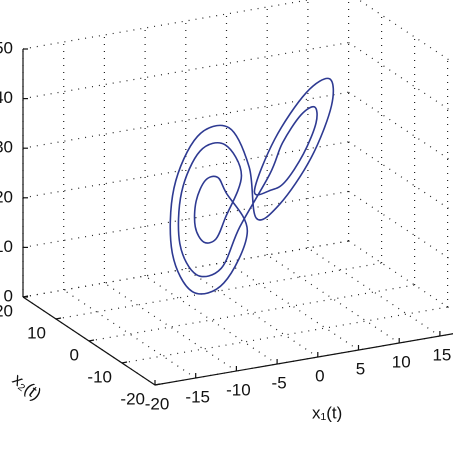 This screenshot has width=453, height=453. Describe the element at coordinates (197, 396) in the screenshot. I see `x-tick-label: -15` at that location.